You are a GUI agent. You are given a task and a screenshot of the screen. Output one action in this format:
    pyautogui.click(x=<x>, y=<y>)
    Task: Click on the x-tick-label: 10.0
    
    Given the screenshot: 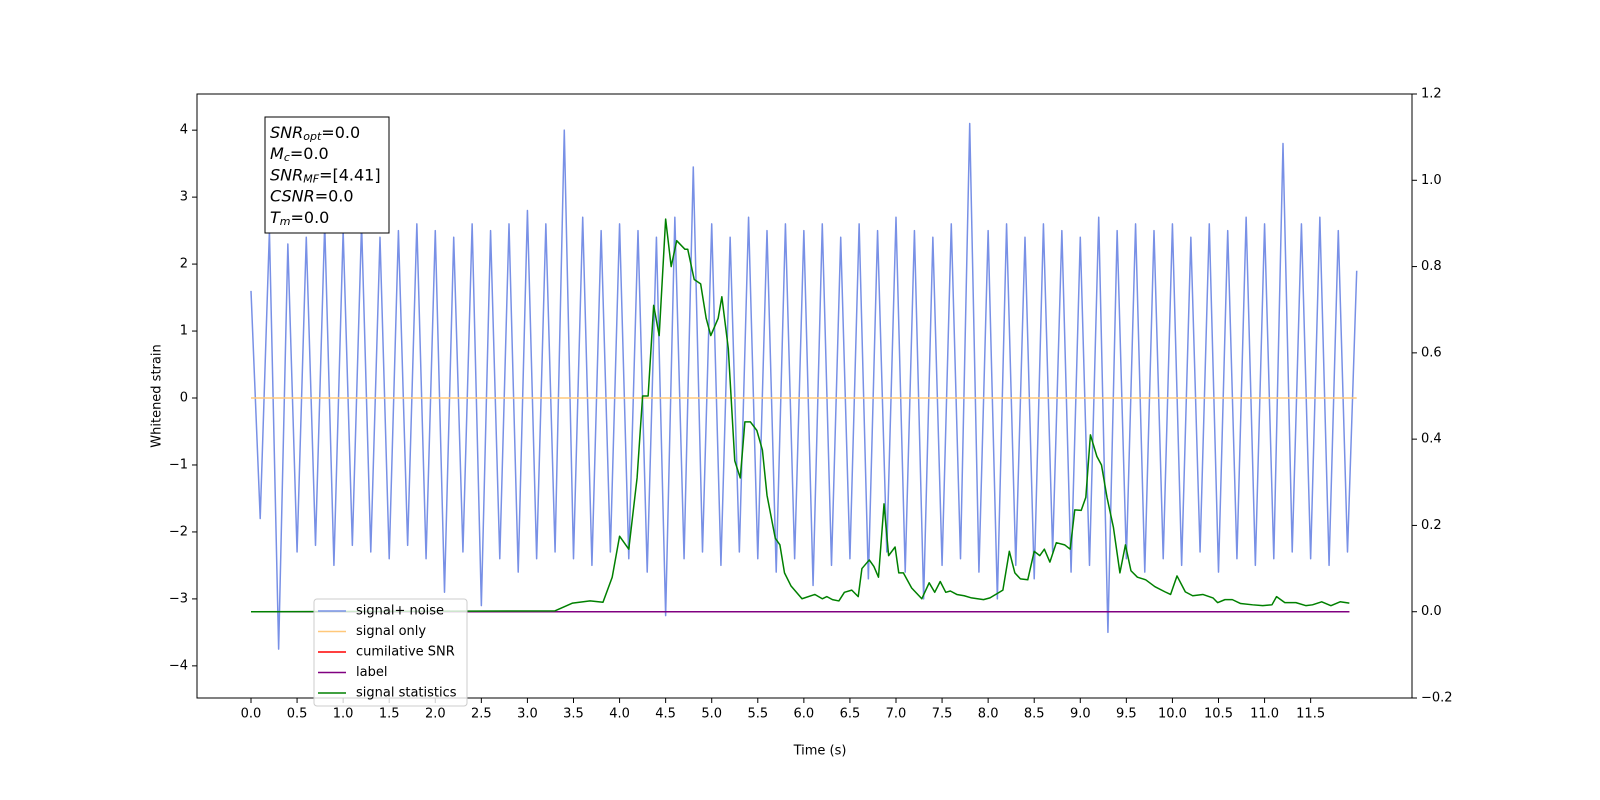 What is the action you would take?
    pyautogui.click(x=1172, y=714)
    